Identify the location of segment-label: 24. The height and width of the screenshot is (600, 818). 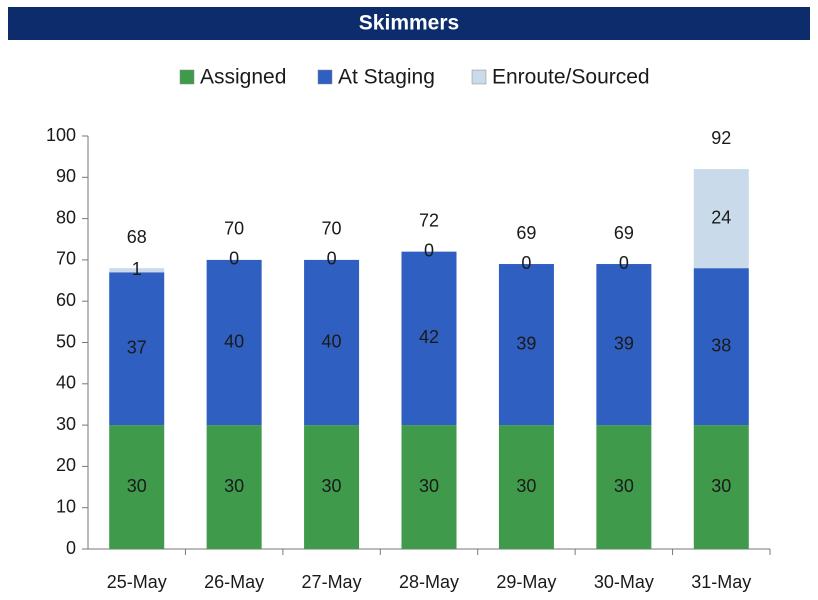
(721, 217).